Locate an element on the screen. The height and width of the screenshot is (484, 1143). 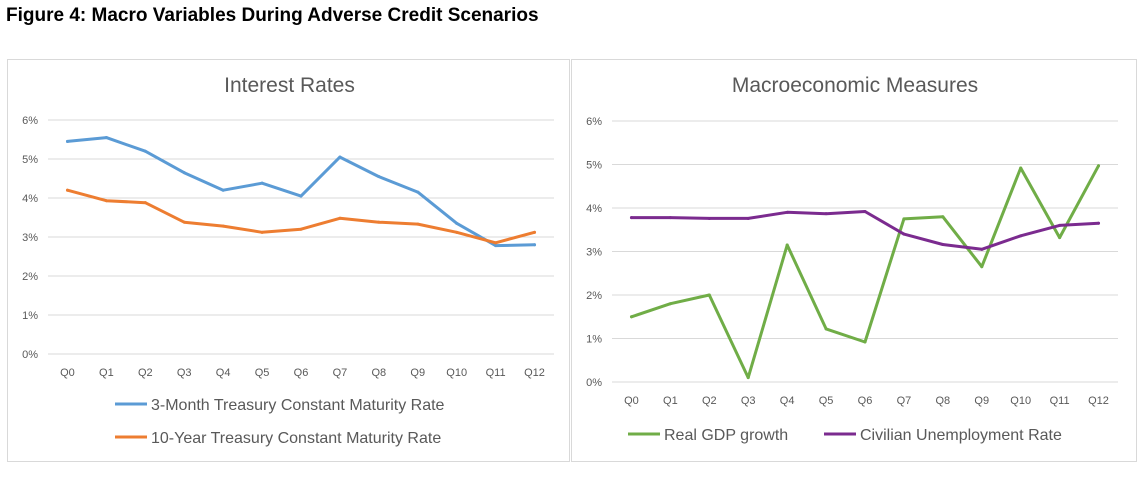
x-tick-label: Q2 is located at coordinates (145, 373).